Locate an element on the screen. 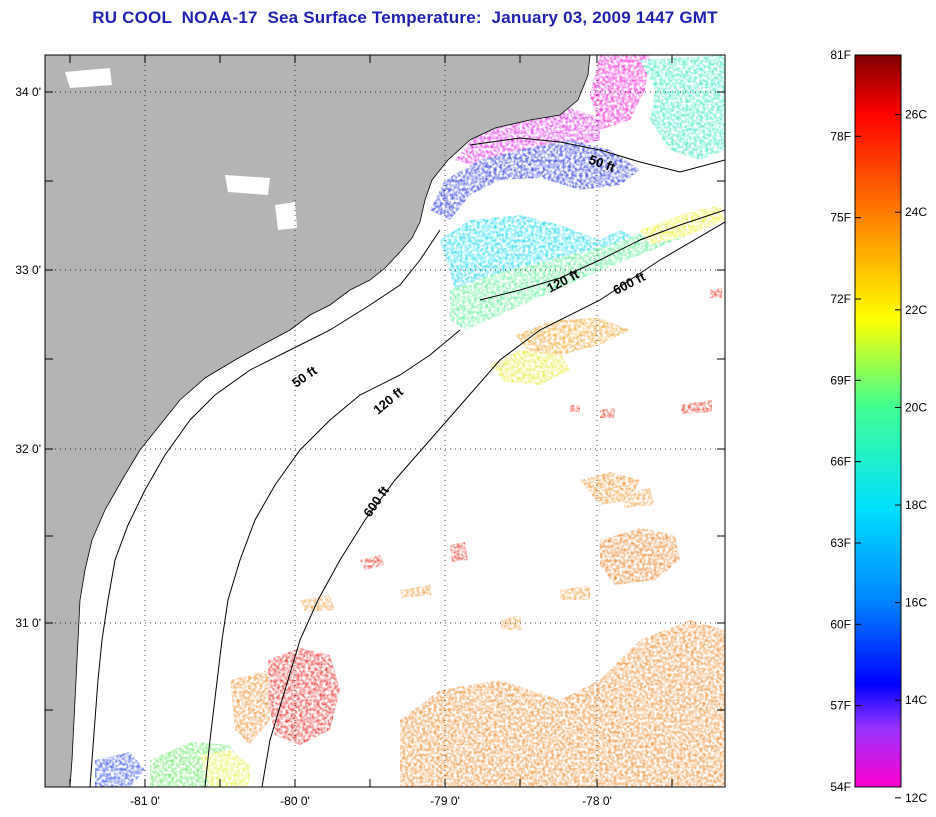  colorbar-f-label: 72F is located at coordinates (840, 299).